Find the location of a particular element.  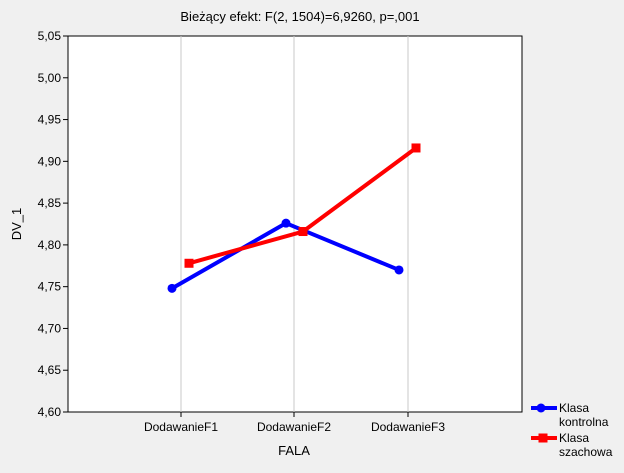

y-tick-label: 4,95 is located at coordinates (50, 120).